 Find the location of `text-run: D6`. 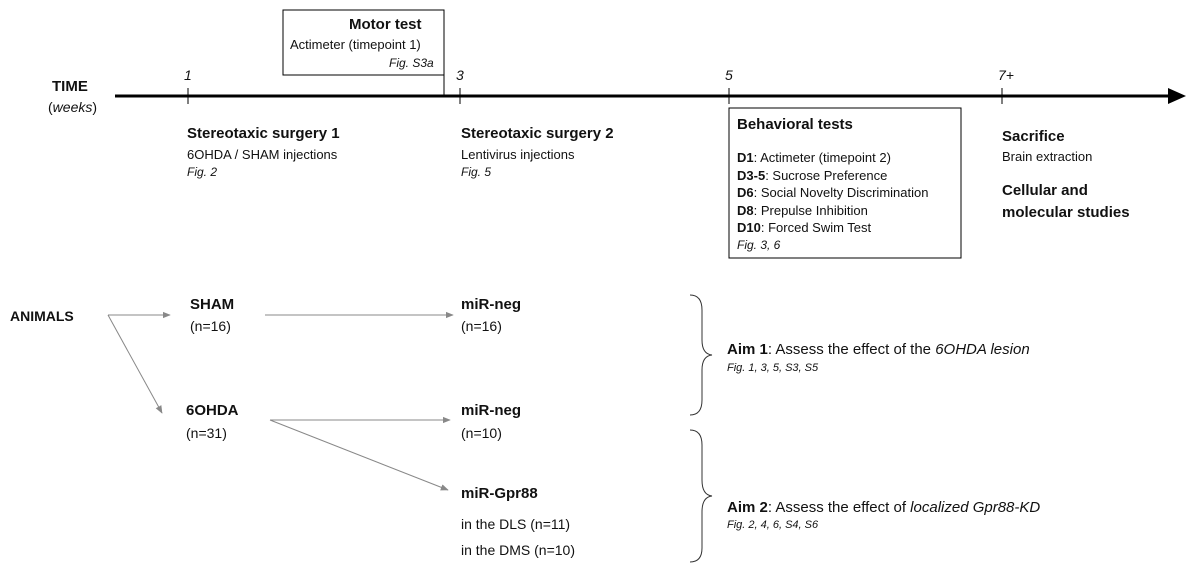

text-run: D6 is located at coordinates (745, 192).